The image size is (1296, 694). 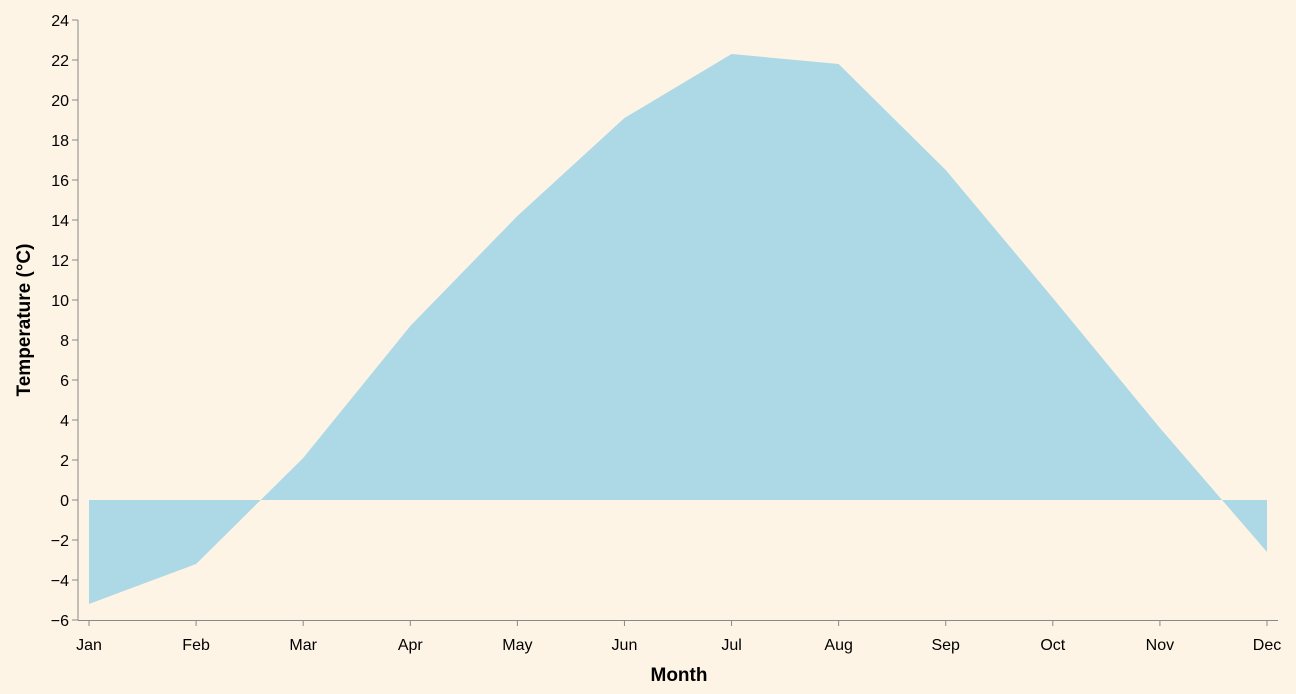 What do you see at coordinates (1052, 645) in the screenshot?
I see `x-tick-label: Oct` at bounding box center [1052, 645].